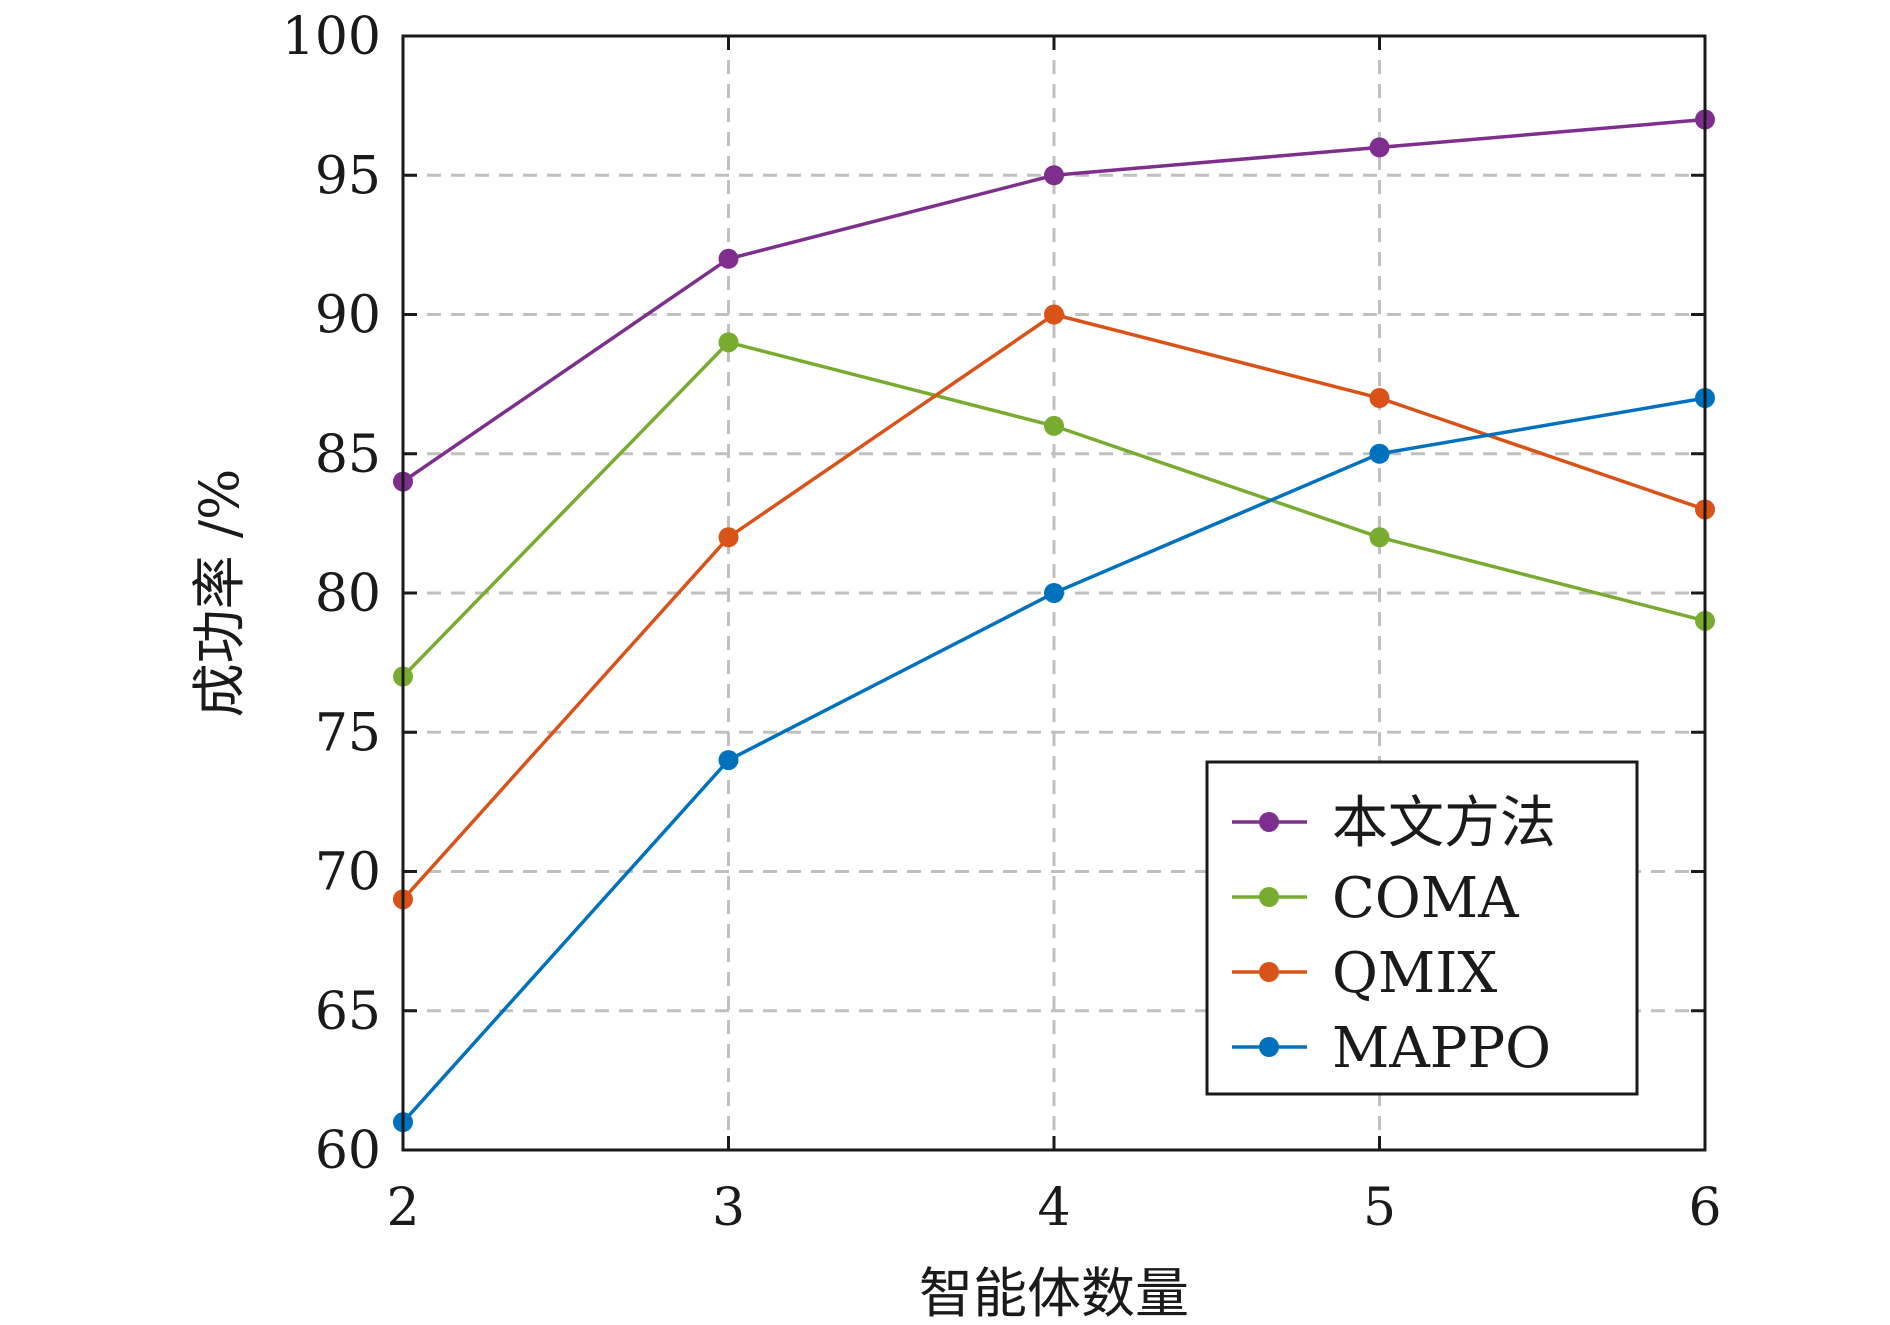 The image size is (1890, 1325). I want to click on x-tick-label: 6, so click(1704, 1208).